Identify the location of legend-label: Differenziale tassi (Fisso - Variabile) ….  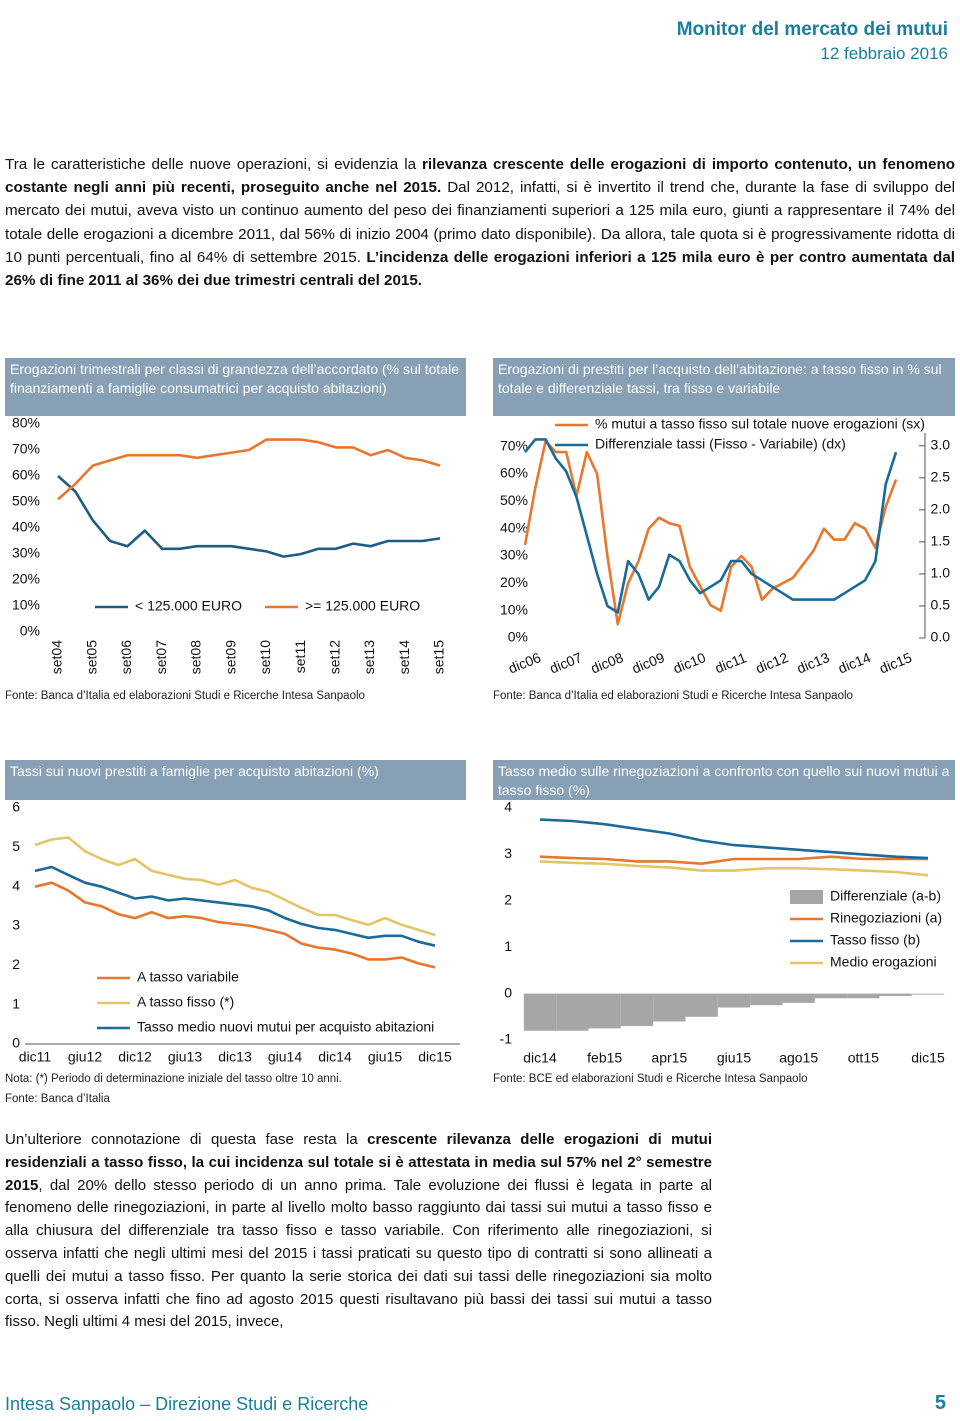
(720, 444).